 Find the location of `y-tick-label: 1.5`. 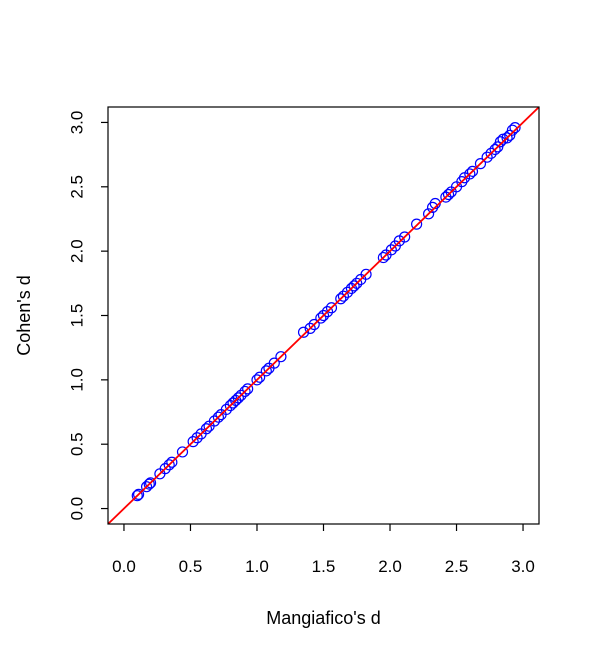

y-tick-label: 1.5 is located at coordinates (77, 316).